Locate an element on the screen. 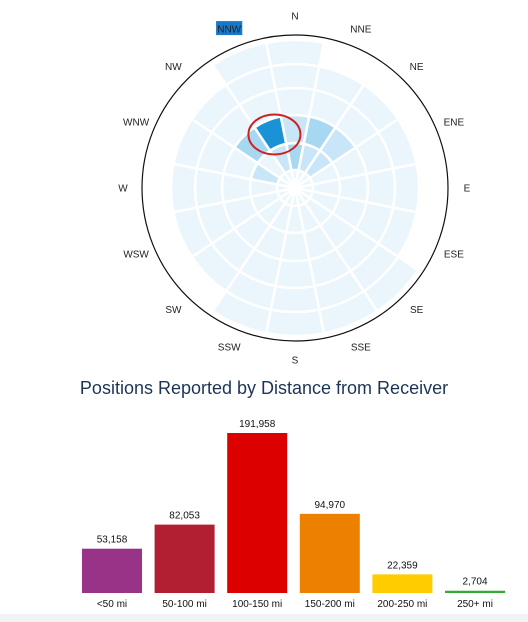 This screenshot has height=622, width=528. direction-label-ne: NE is located at coordinates (417, 67).